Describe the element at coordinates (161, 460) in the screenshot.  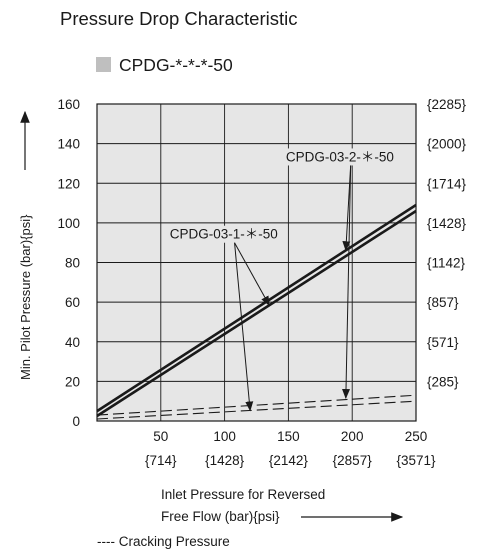
I see `x-tick-label-psi: {714}` at that location.